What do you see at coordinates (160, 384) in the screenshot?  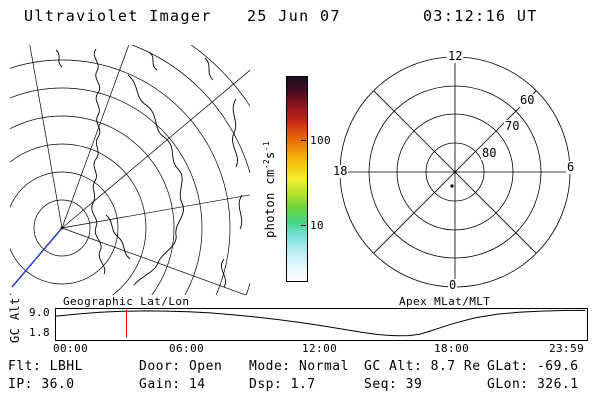 I see `status-label: Gain:` at bounding box center [160, 384].